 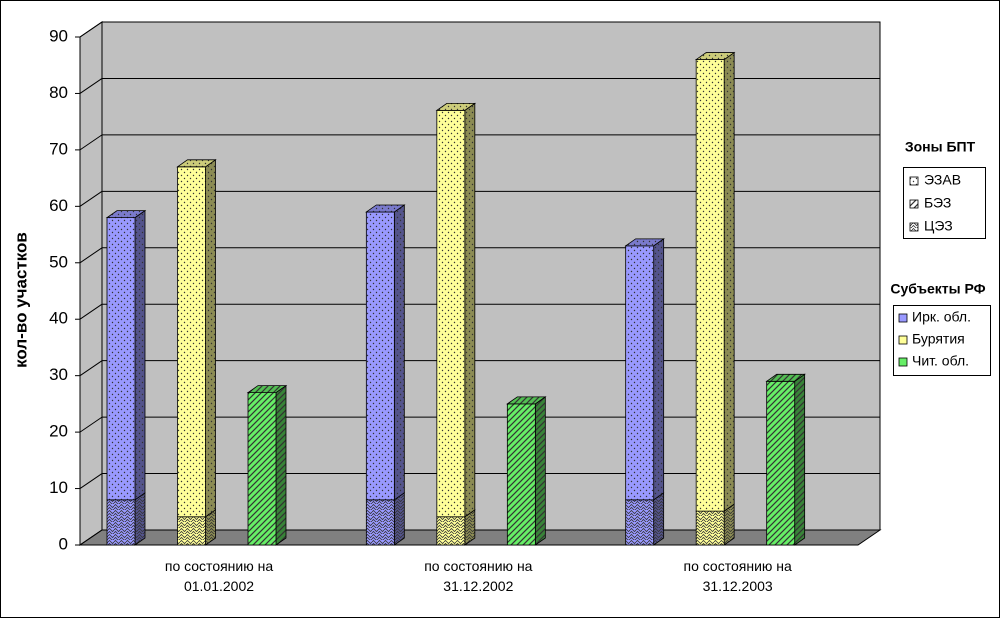 What do you see at coordinates (941, 317) in the screenshot?
I see `legend-label: Ирк. обл.` at bounding box center [941, 317].